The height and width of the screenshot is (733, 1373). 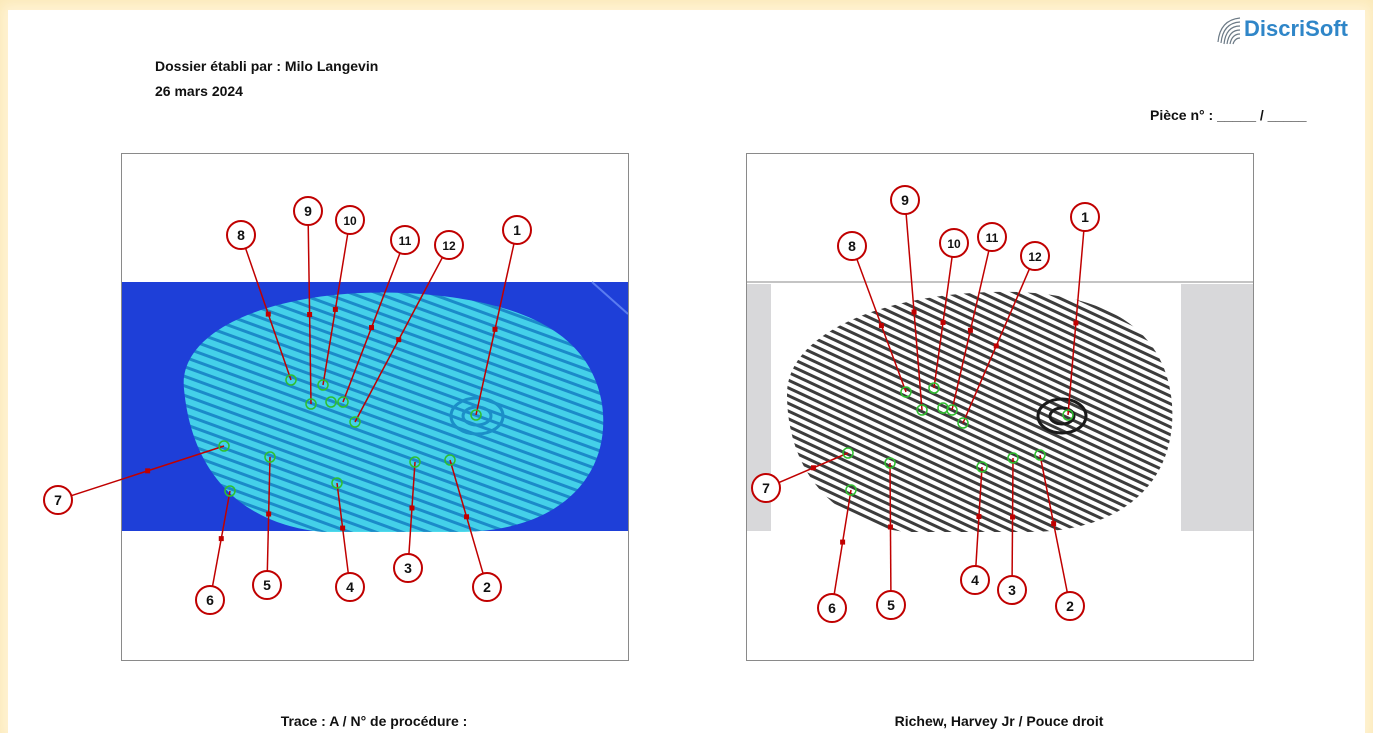 I want to click on reference-callout-number: 1, so click(x=1085, y=217).